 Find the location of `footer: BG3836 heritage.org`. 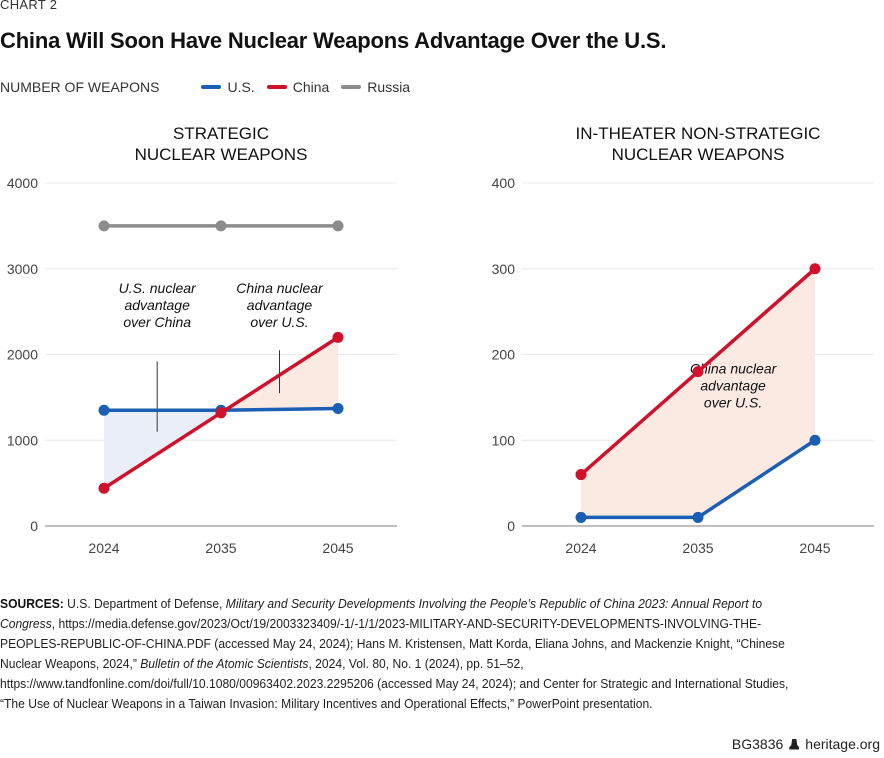

footer: BG3836 heritage.org is located at coordinates (806, 744).